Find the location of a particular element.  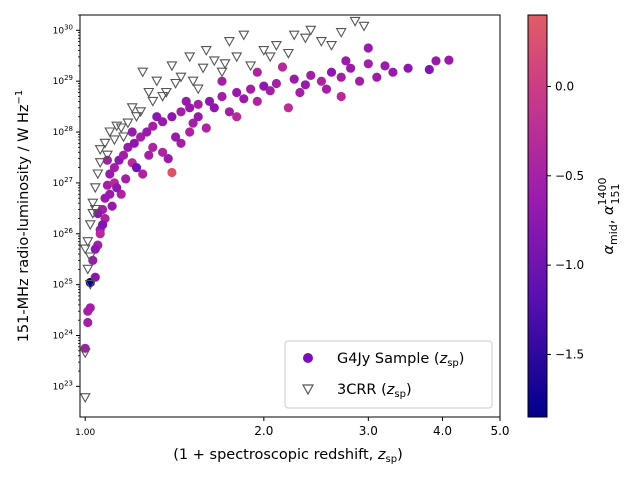

colorbar-tick-label: 0.0 is located at coordinates (564, 86).